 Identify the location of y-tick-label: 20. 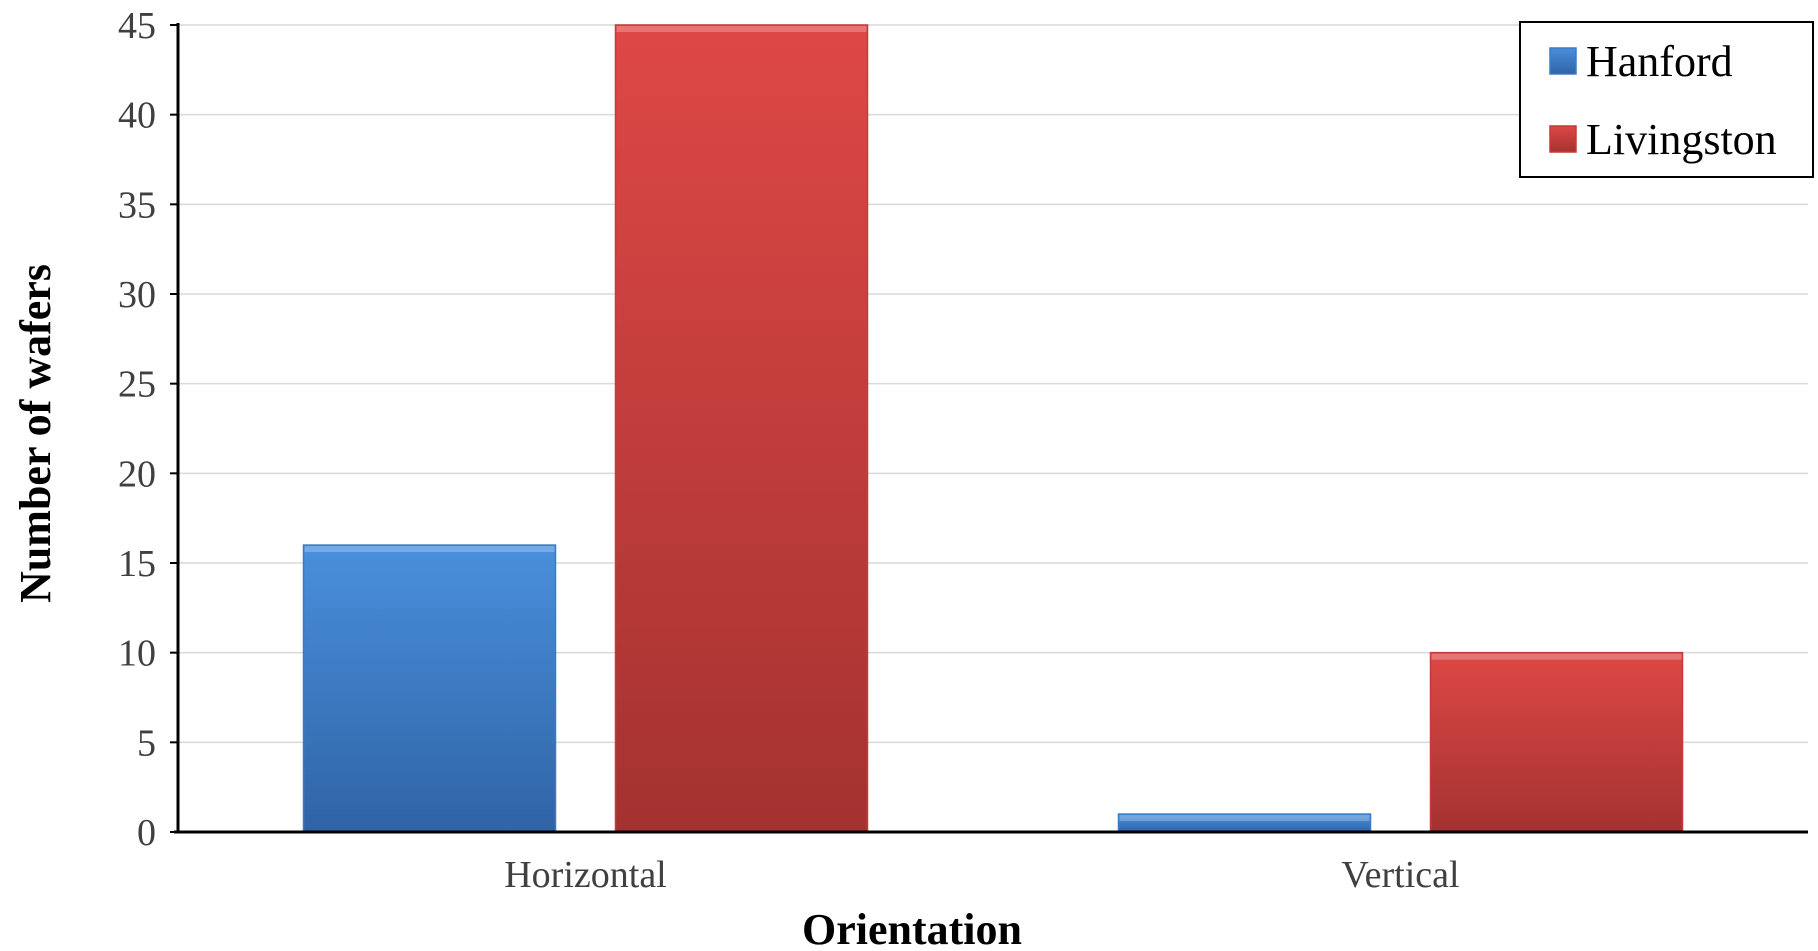
(137, 474).